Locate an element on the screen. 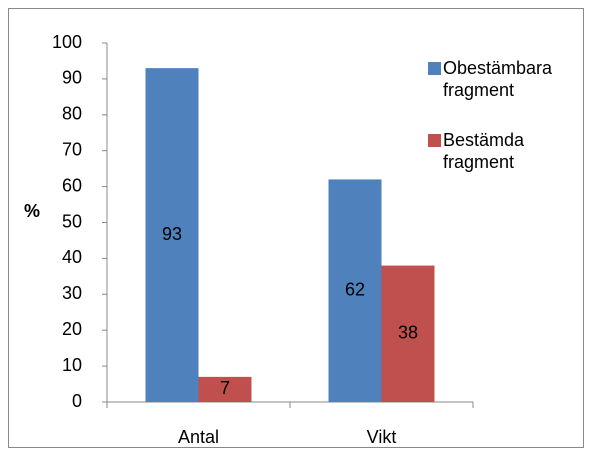 This screenshot has width=594, height=455. y-tick-label: 30 is located at coordinates (72, 293).